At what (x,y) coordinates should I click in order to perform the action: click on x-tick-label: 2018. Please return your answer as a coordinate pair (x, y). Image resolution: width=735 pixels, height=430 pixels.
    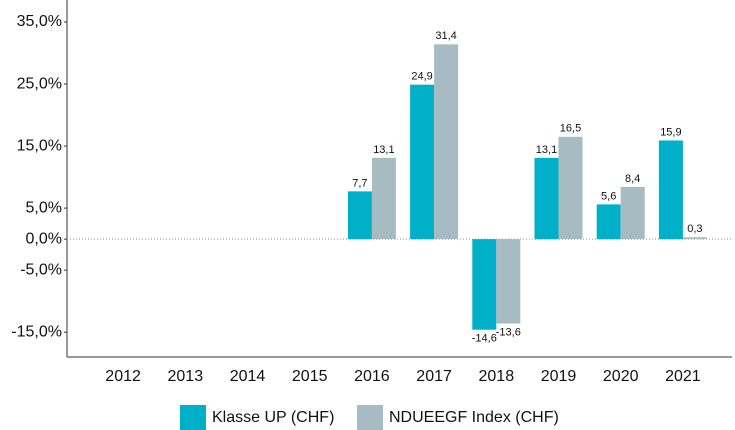
    Looking at the image, I should click on (497, 376).